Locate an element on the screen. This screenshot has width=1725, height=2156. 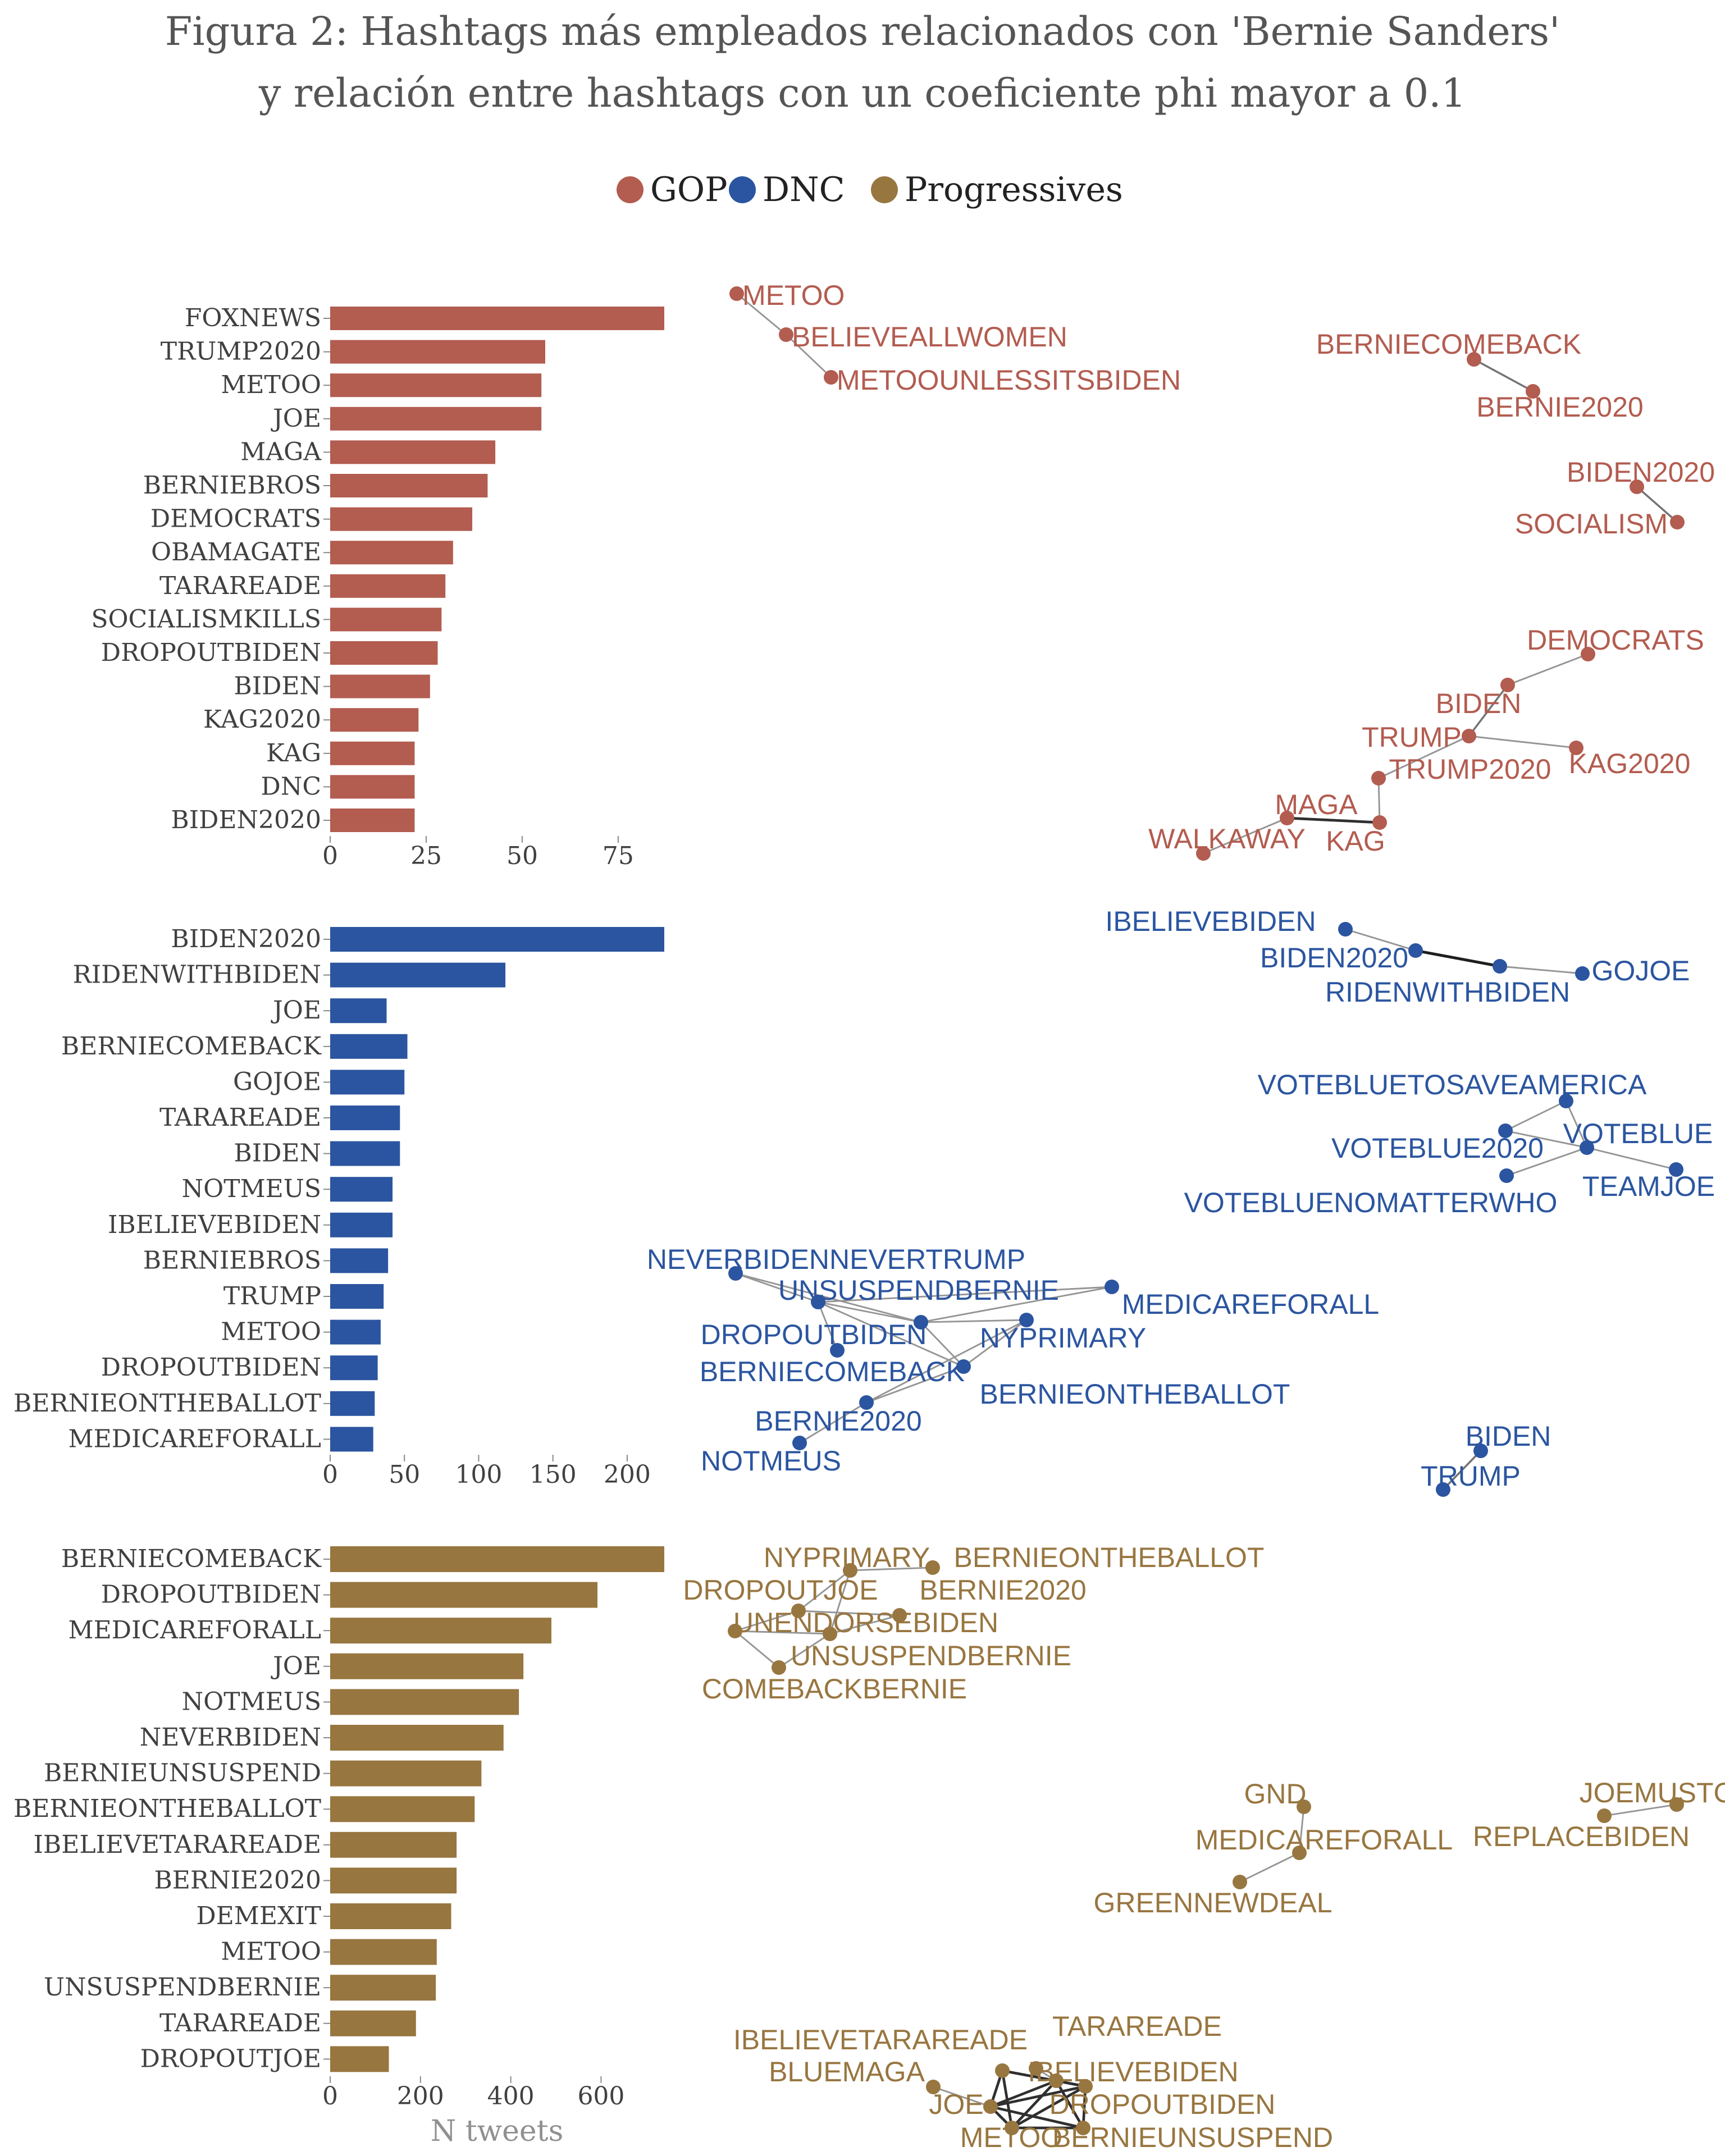
value-tick-label: 150 is located at coordinates (553, 1474).